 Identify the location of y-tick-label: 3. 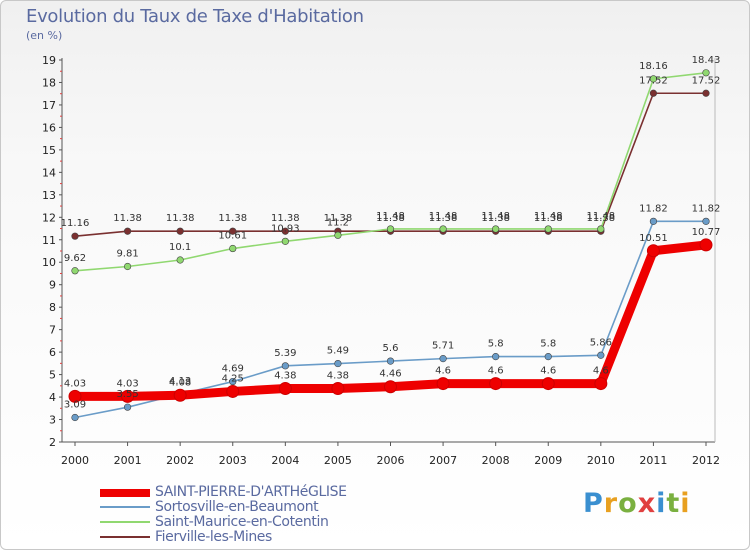
(52, 420).